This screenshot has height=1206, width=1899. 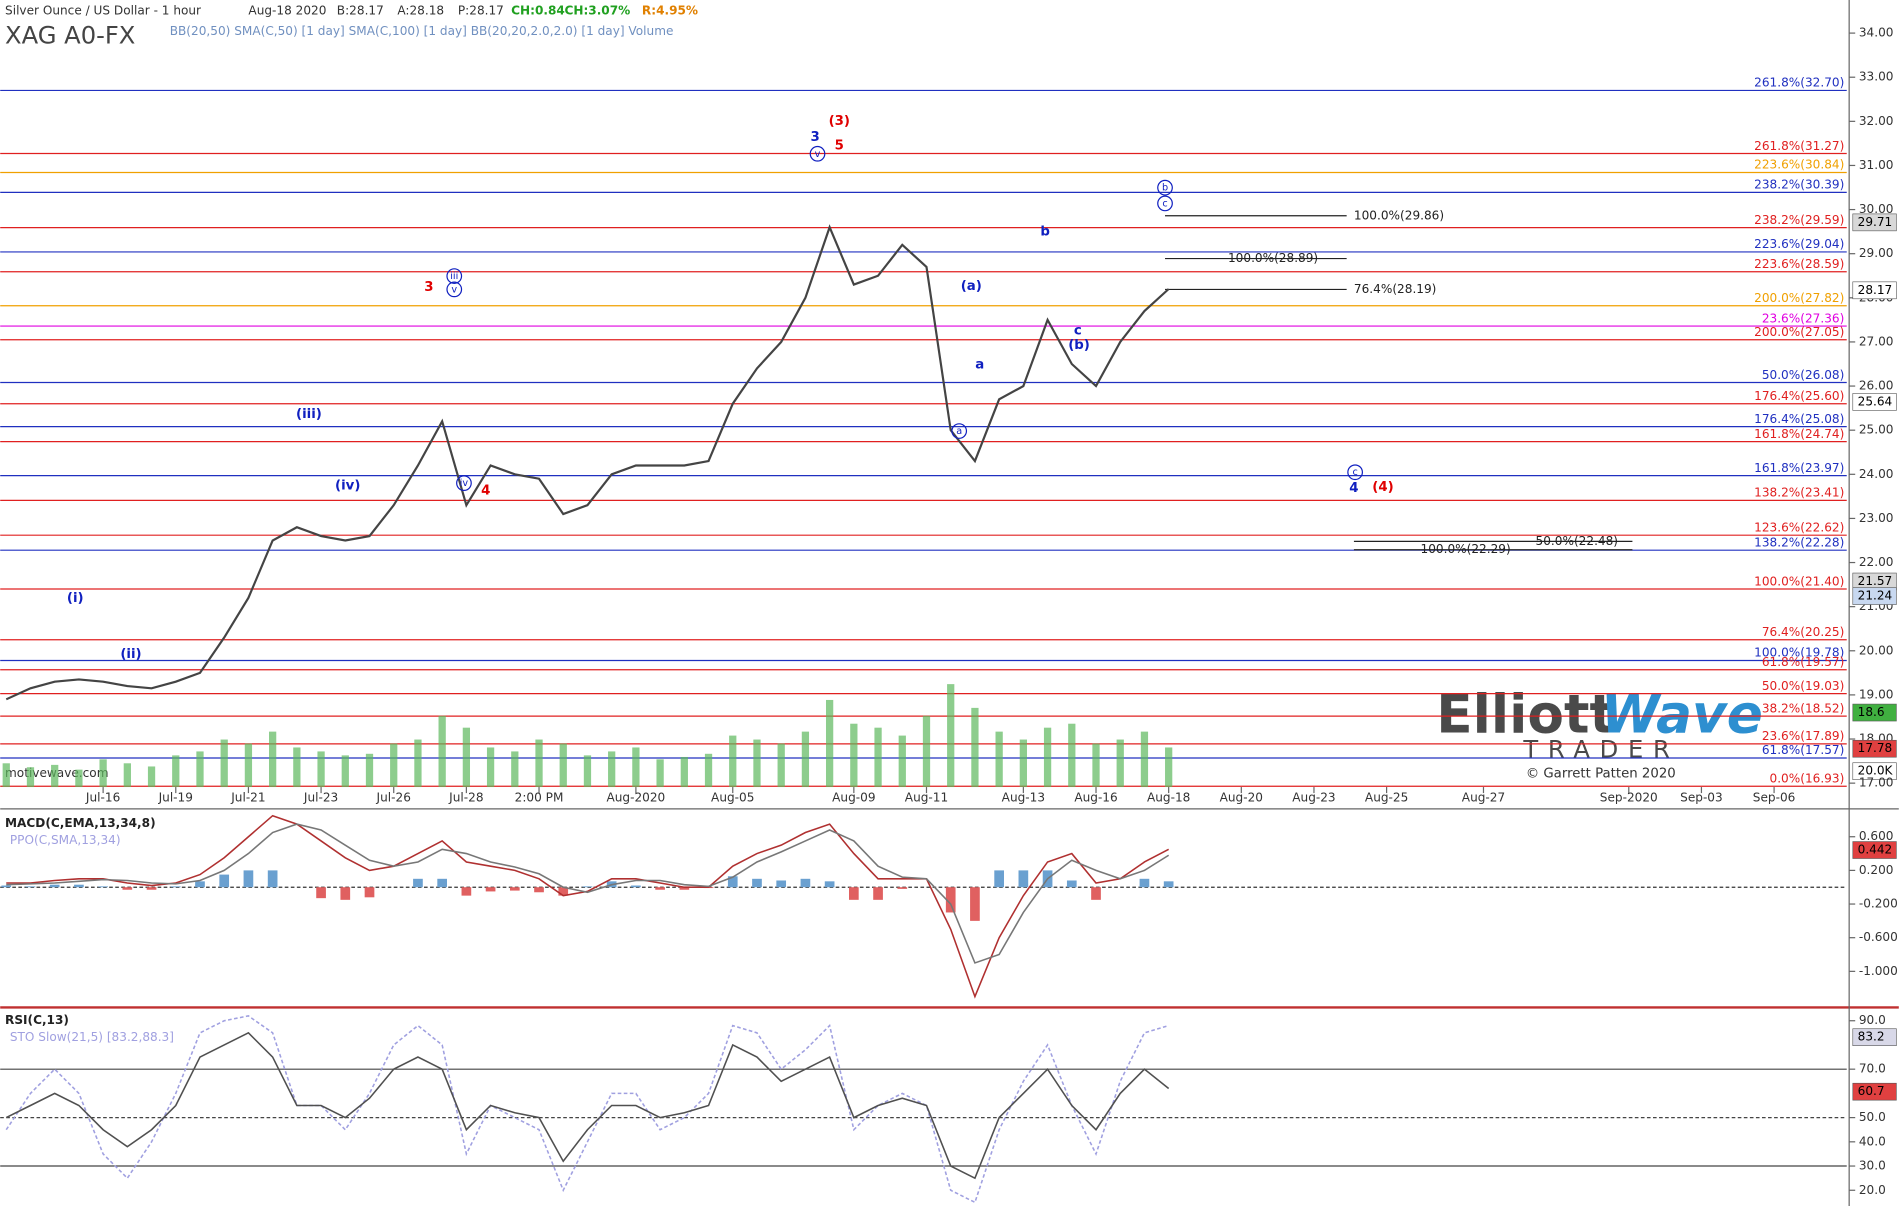 I want to click on x-tick-label: Aug-23, so click(x=1313, y=797).